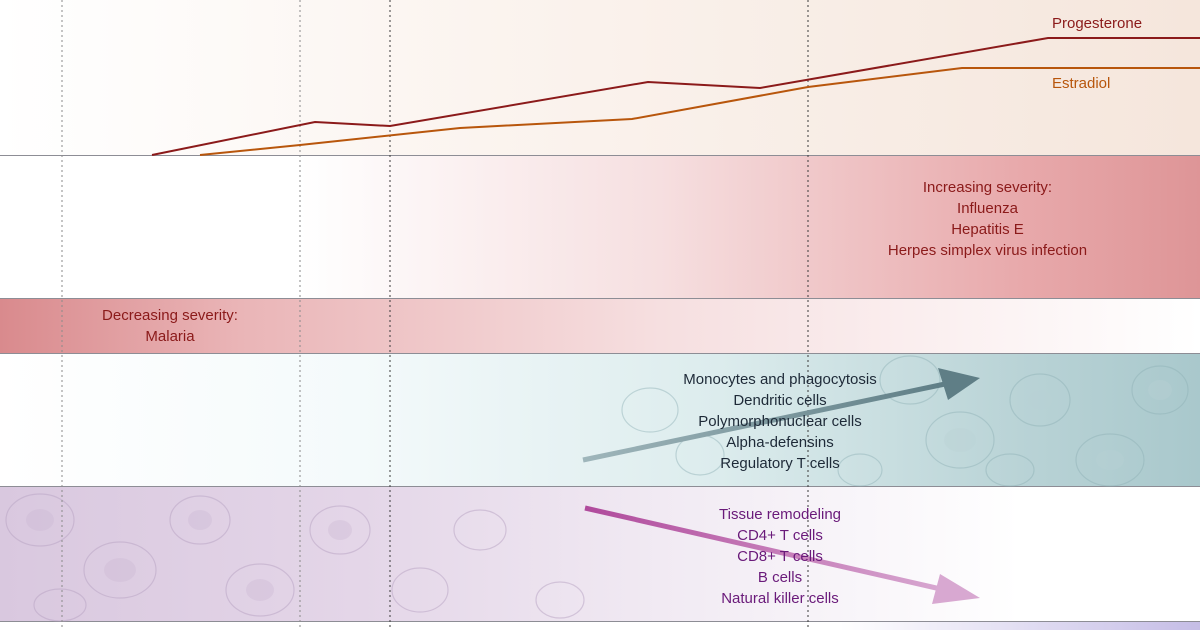  I want to click on innate-trend-arrow, so click(781, 415).